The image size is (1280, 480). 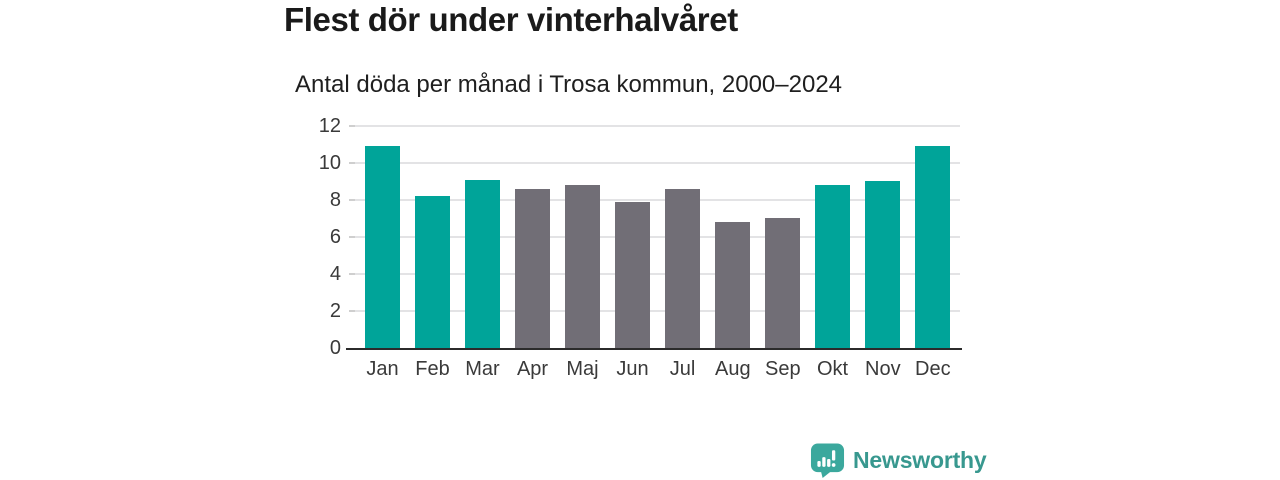 What do you see at coordinates (432, 272) in the screenshot?
I see `bar-feb` at bounding box center [432, 272].